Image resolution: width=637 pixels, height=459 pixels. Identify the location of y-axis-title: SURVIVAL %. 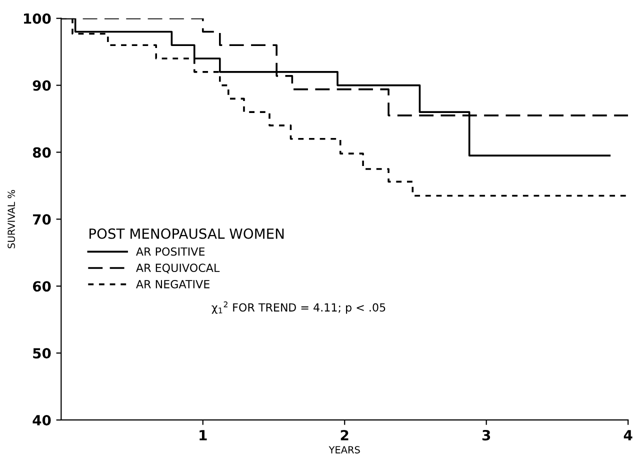
(11, 219).